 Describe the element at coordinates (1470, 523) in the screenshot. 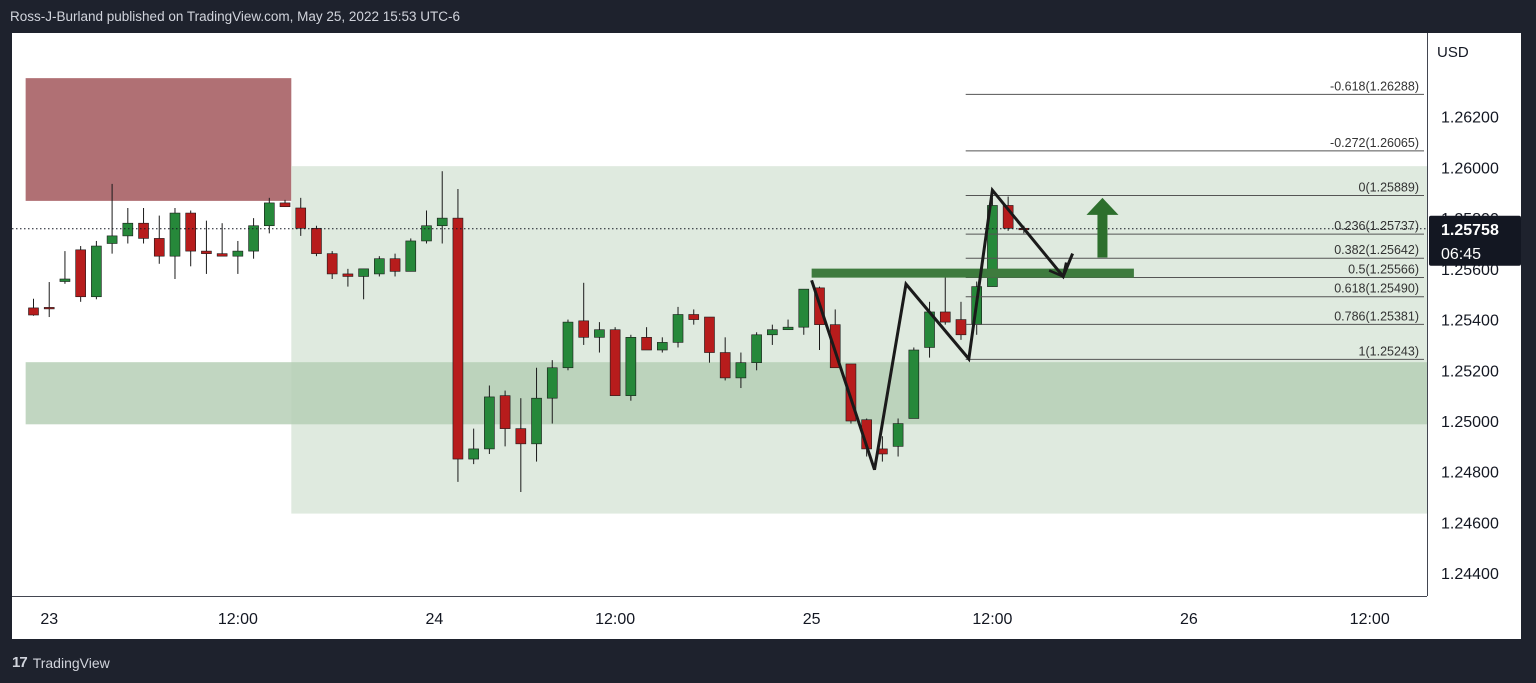

I see `y-tick-label: 1.24600` at that location.